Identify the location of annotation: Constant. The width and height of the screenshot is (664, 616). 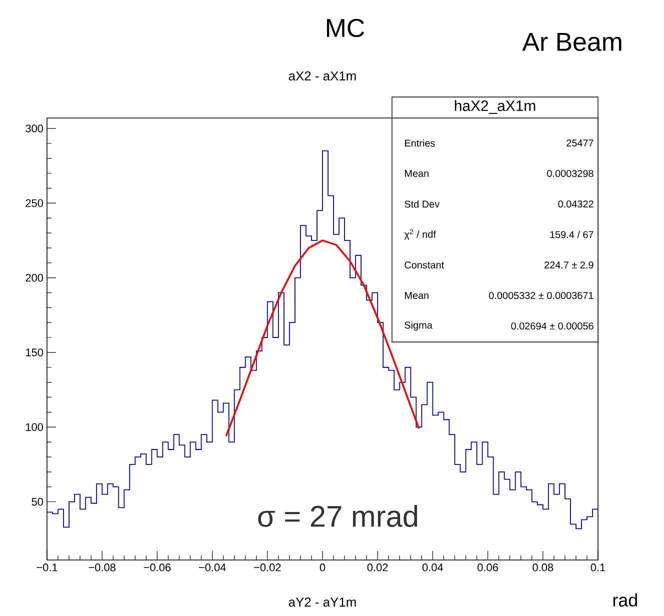
(424, 265).